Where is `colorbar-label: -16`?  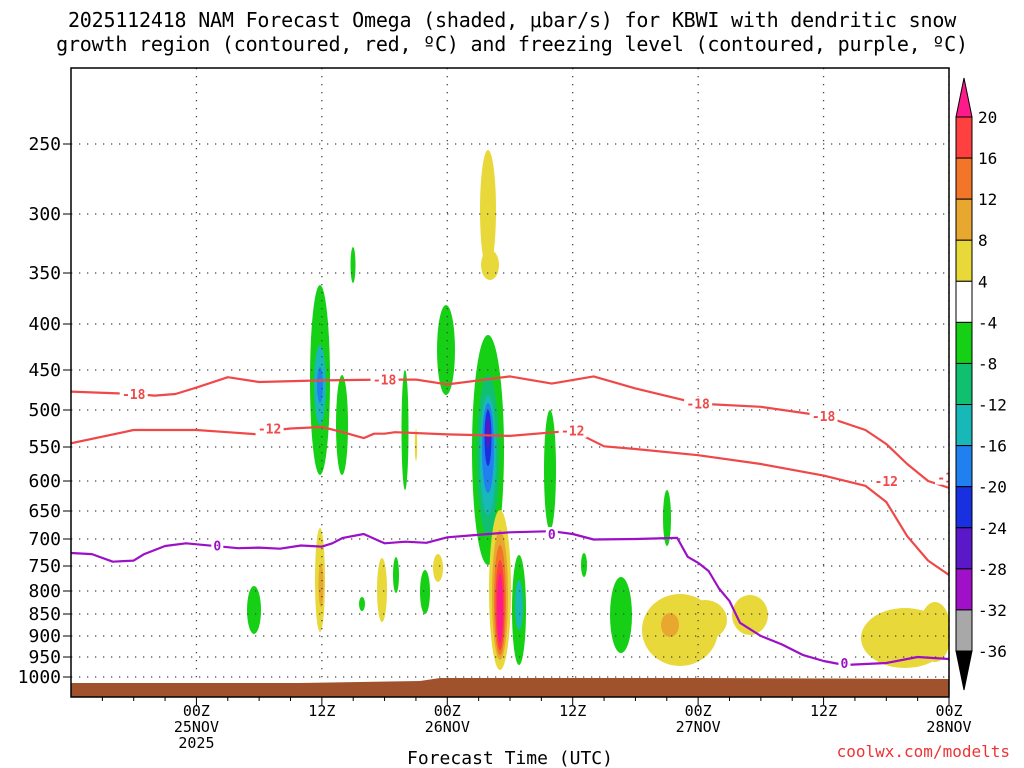
colorbar-label: -16 is located at coordinates (992, 446).